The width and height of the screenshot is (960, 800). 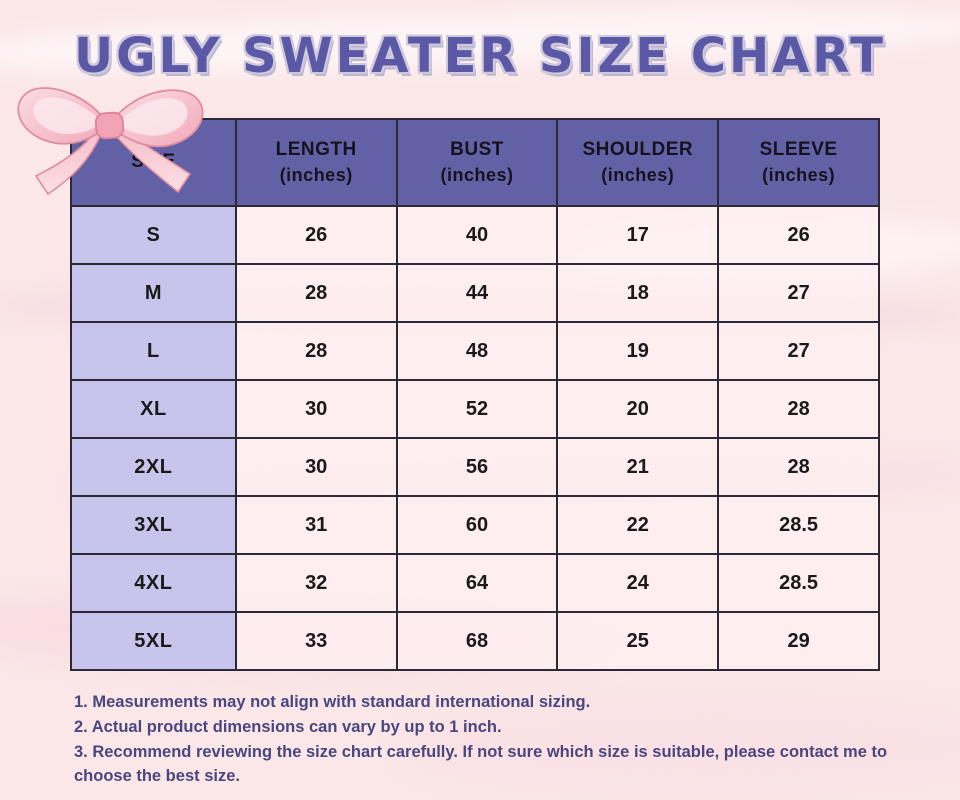 I want to click on size-cell: S, so click(x=153, y=235).